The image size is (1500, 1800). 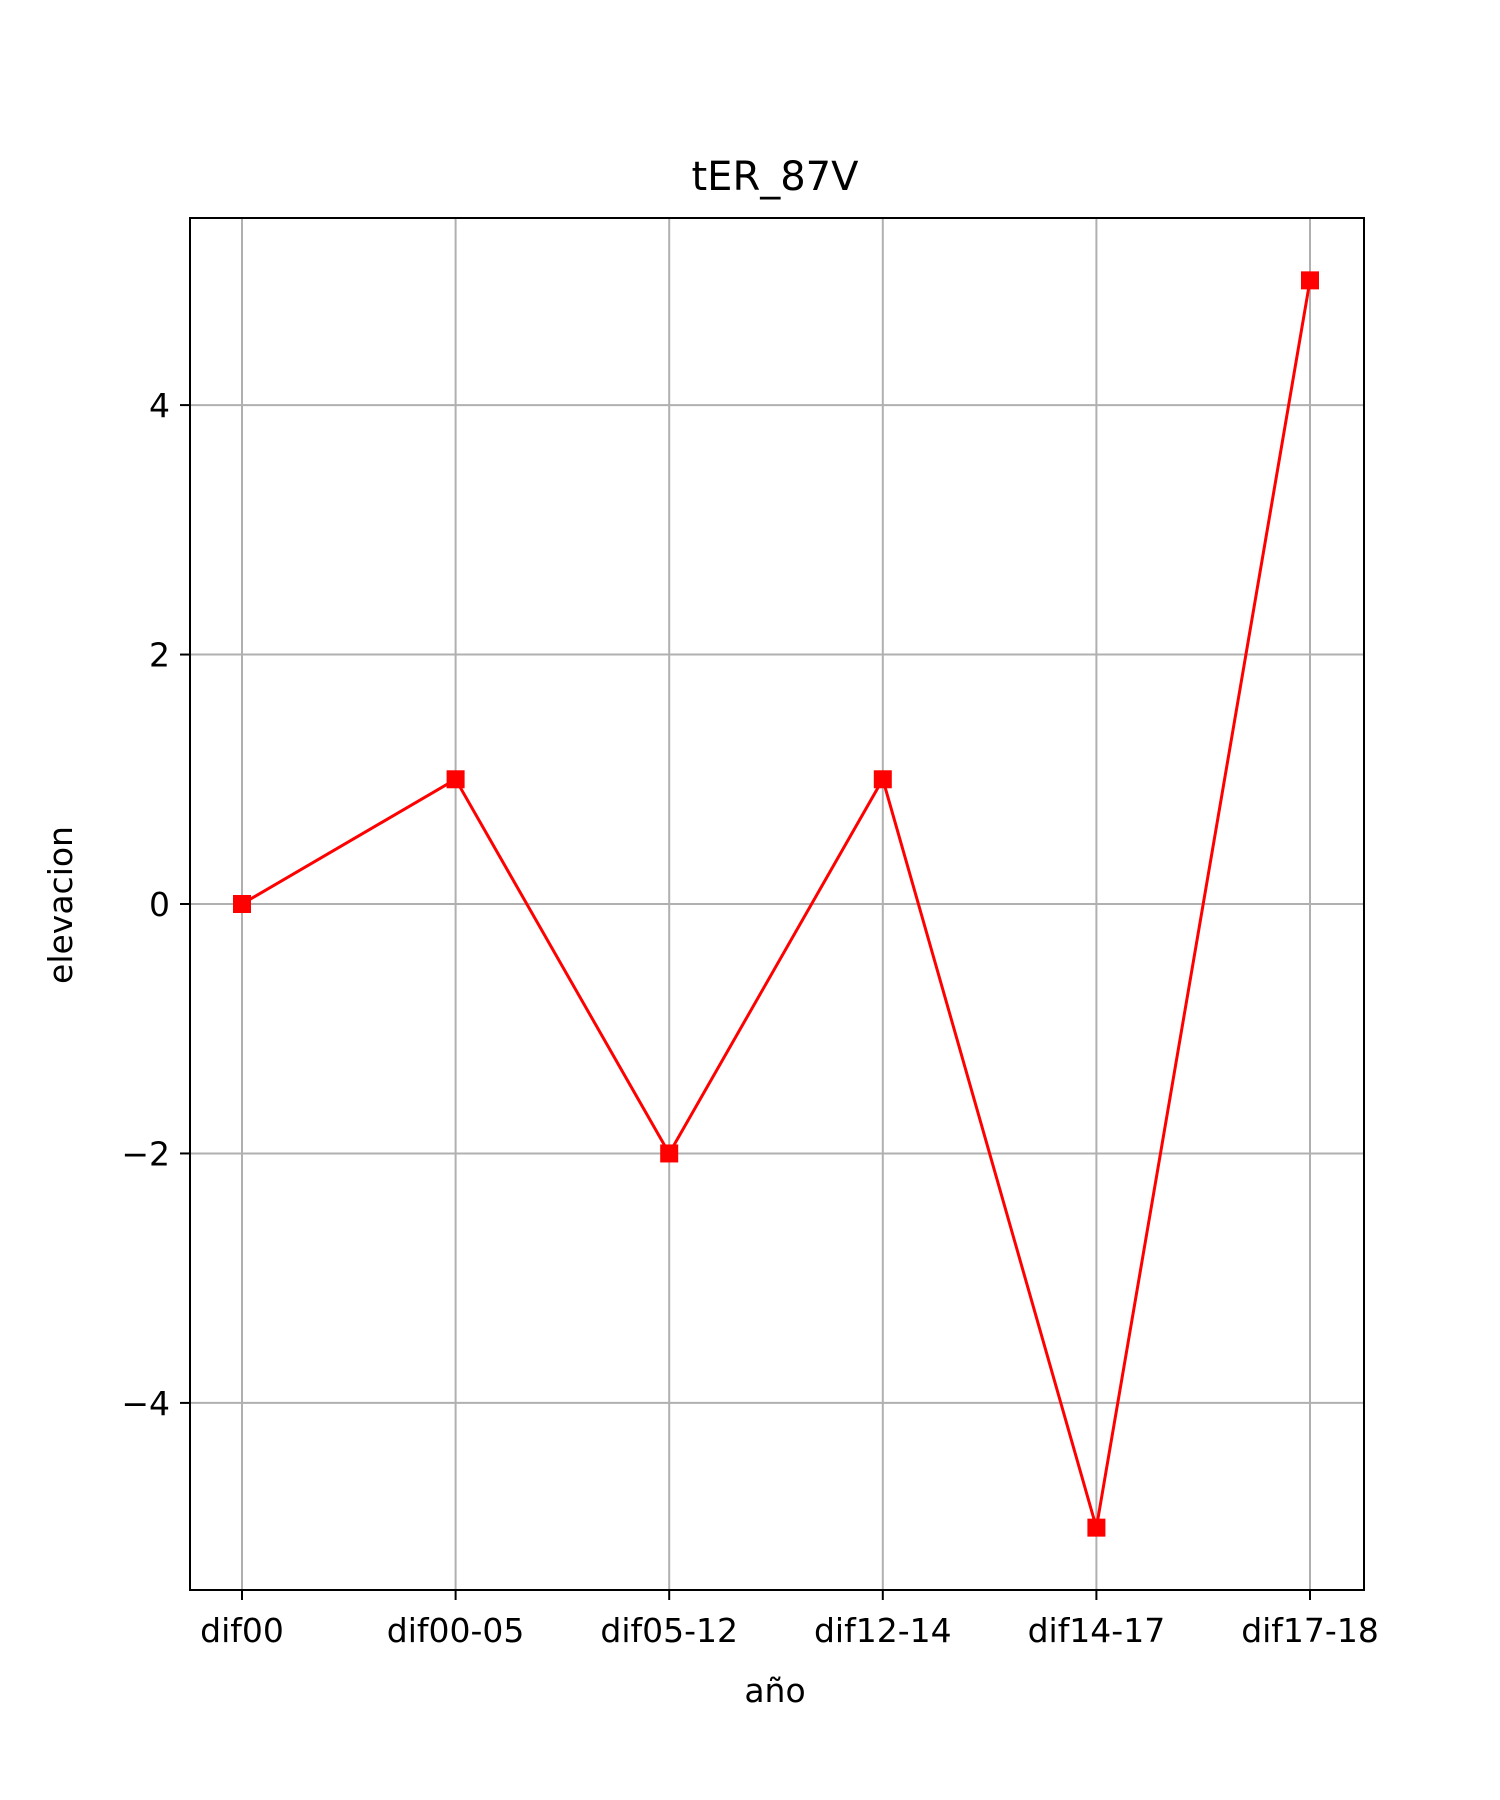 I want to click on x-tick-label: dif00-05, so click(x=456, y=1630).